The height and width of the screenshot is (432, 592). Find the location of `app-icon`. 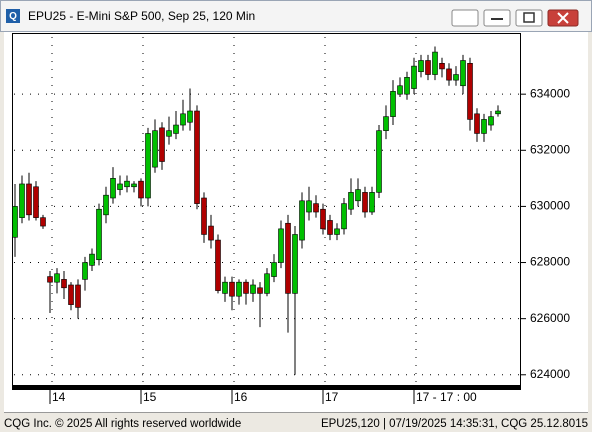

app-icon is located at coordinates (13, 16).